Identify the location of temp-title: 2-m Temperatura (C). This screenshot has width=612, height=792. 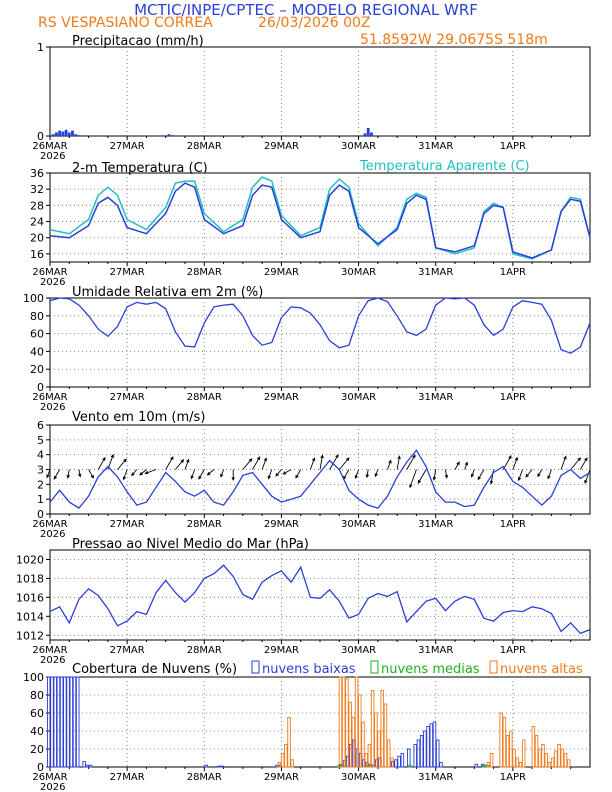
(140, 168).